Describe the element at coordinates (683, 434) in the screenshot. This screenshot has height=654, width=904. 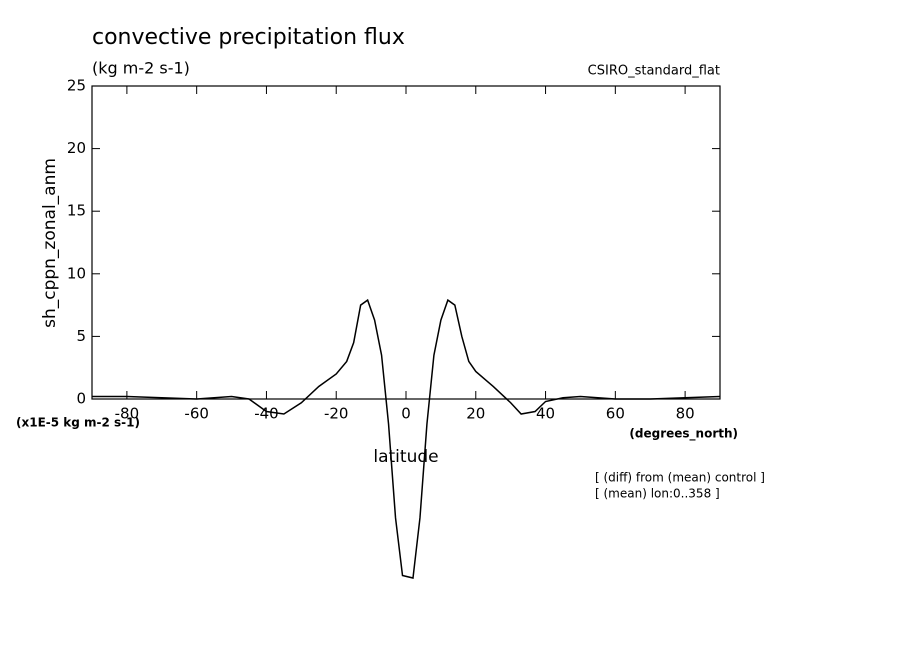
I see `x-units: (degrees_north)` at that location.